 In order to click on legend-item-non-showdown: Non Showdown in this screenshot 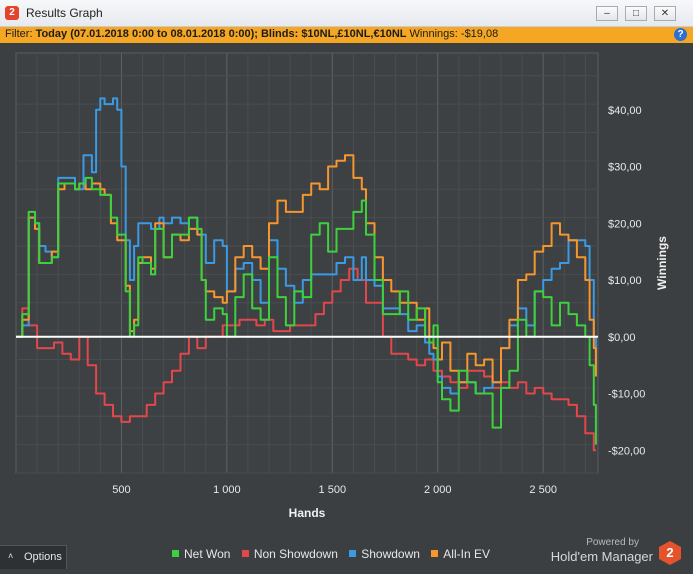, I will do `click(289, 554)`.